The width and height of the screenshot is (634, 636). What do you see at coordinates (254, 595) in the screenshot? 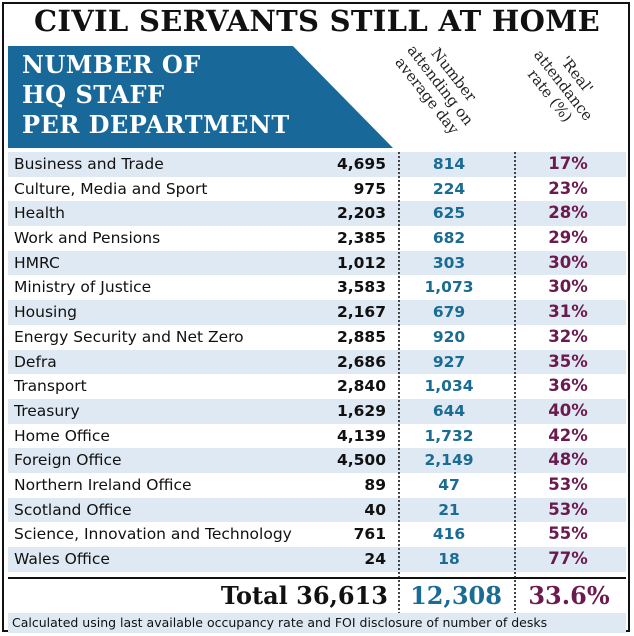
I see `total-label: Total` at bounding box center [254, 595].